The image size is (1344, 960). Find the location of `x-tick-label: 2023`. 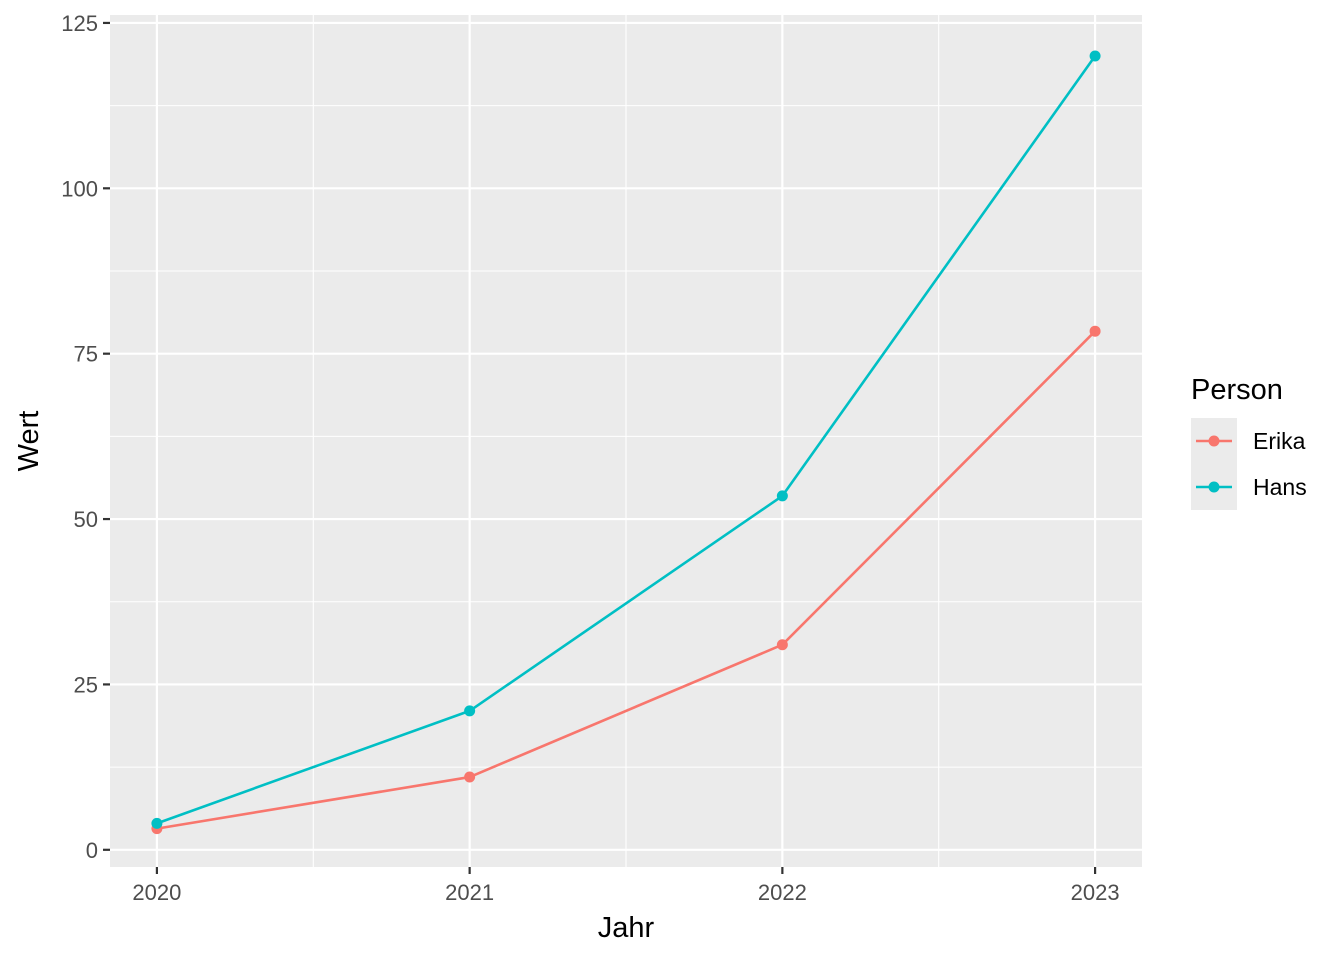

x-tick-label: 2023 is located at coordinates (1095, 892).